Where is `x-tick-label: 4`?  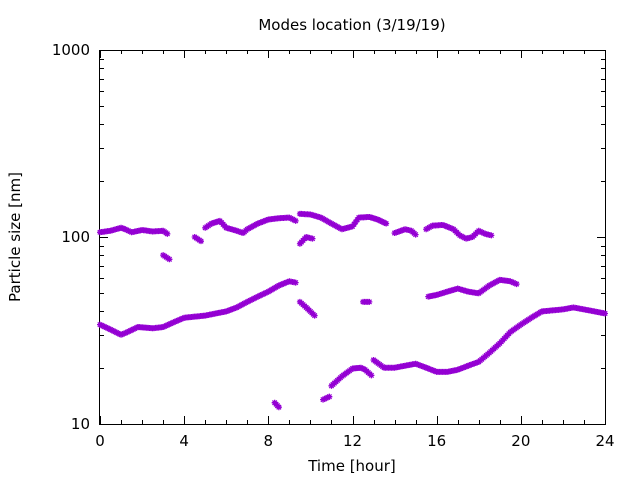 x-tick-label: 4 is located at coordinates (184, 441).